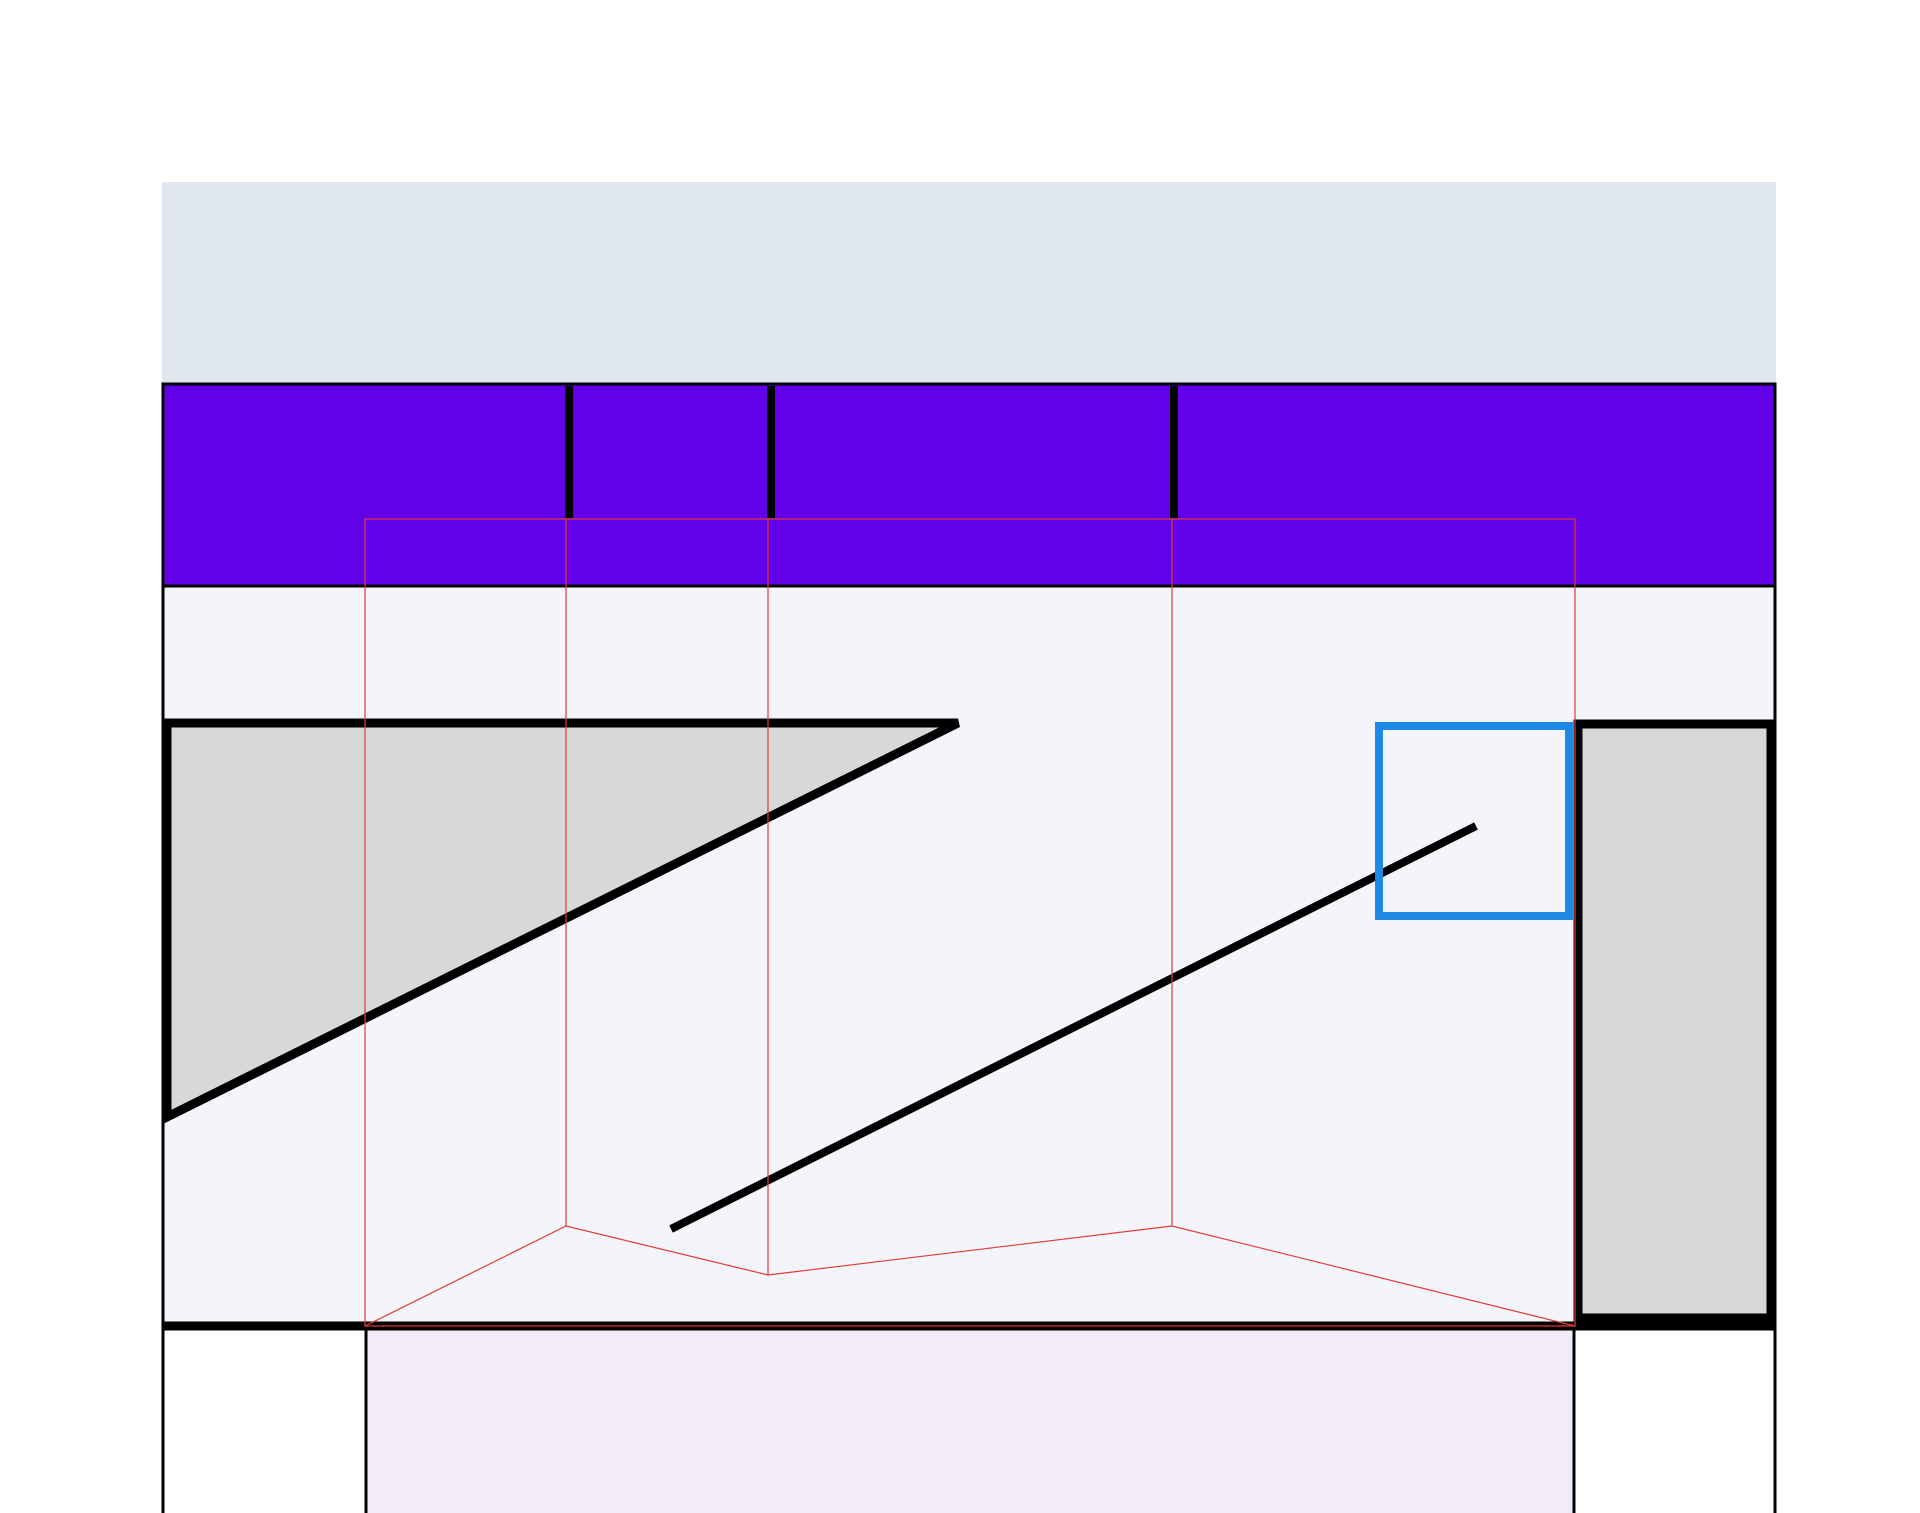 The width and height of the screenshot is (1920, 1513). Describe the element at coordinates (1073, 1027) in the screenshot. I see `diagonal-connector` at that location.